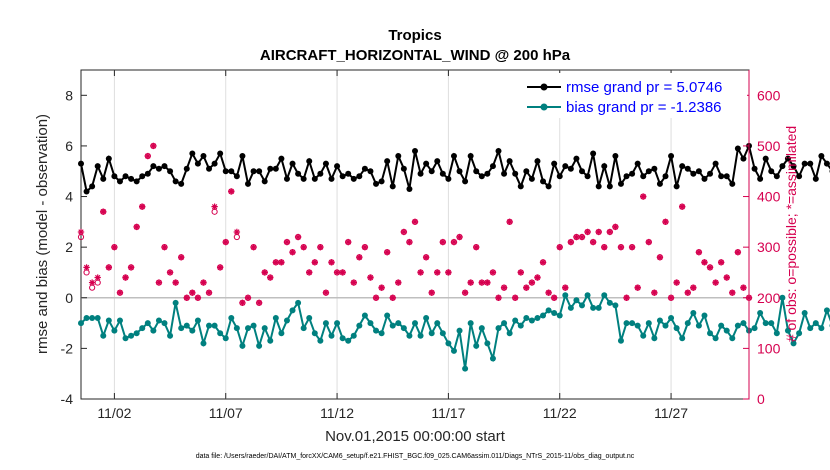 Image resolution: width=830 pixels, height=470 pixels. What do you see at coordinates (114, 413) in the screenshot?
I see `x-tick-label: 11/02` at bounding box center [114, 413].